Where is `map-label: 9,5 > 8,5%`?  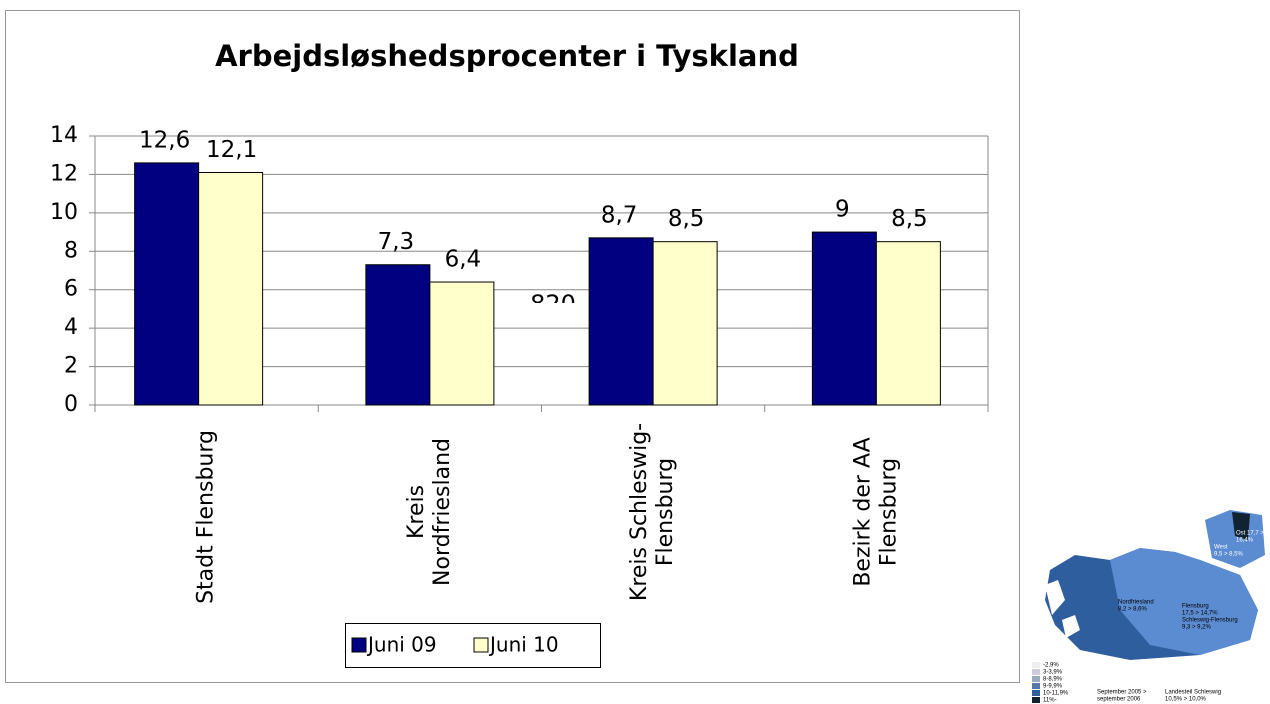
map-label: 9,5 > 8,5% is located at coordinates (1229, 555).